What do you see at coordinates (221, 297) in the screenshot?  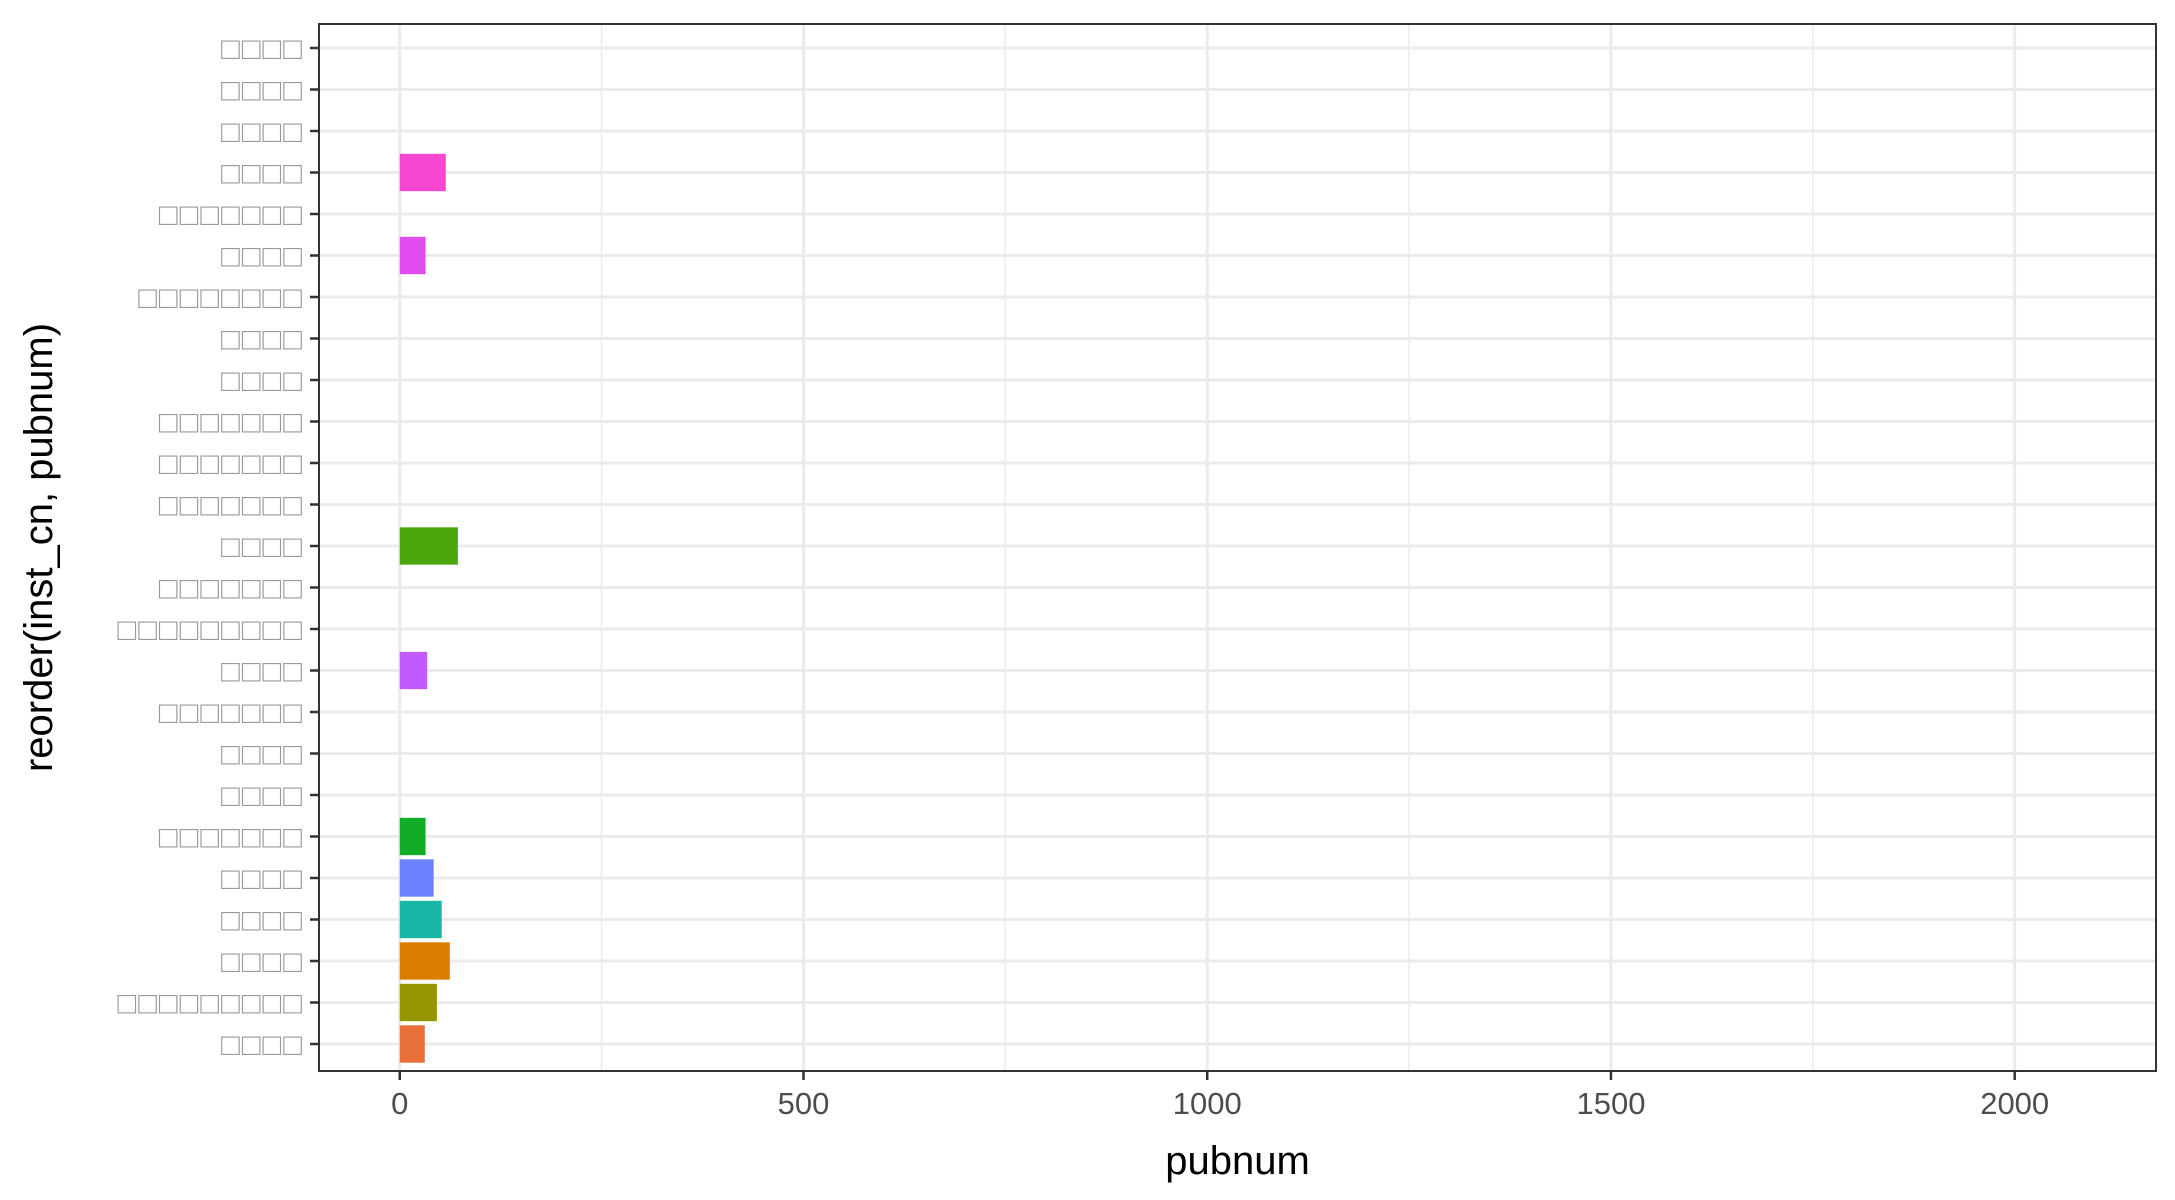 I see `y-tick-label: □□□□□□□□` at bounding box center [221, 297].